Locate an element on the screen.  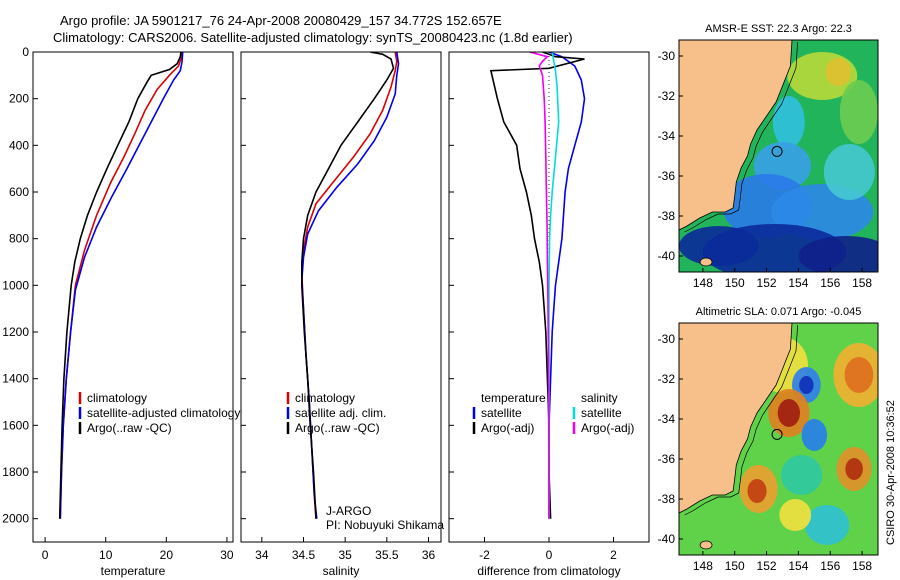
diff-legend-title-temp: temperature is located at coordinates (513, 398).